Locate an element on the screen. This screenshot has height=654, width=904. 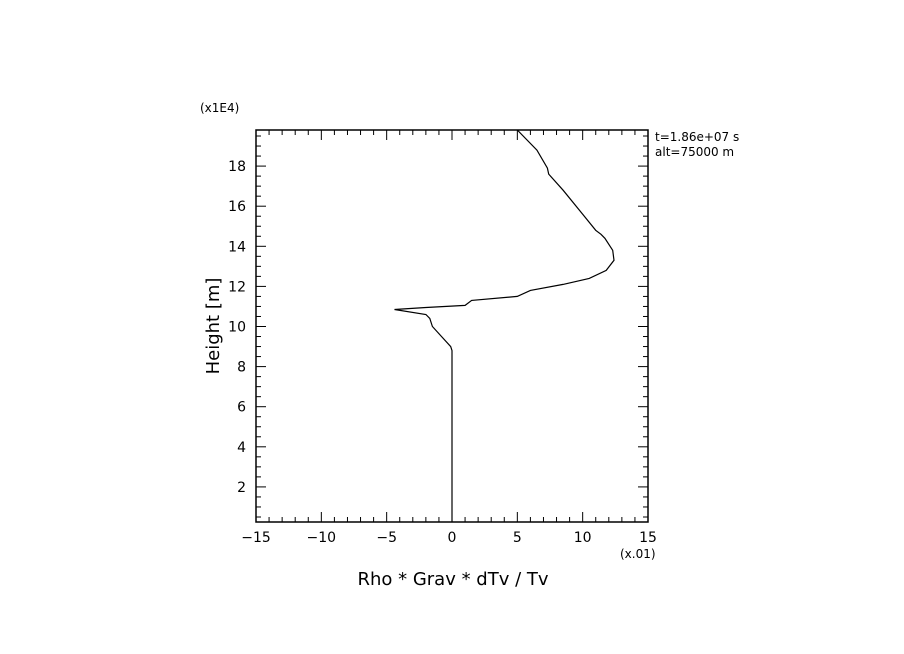
y-tick-label: 6 is located at coordinates (241, 408).